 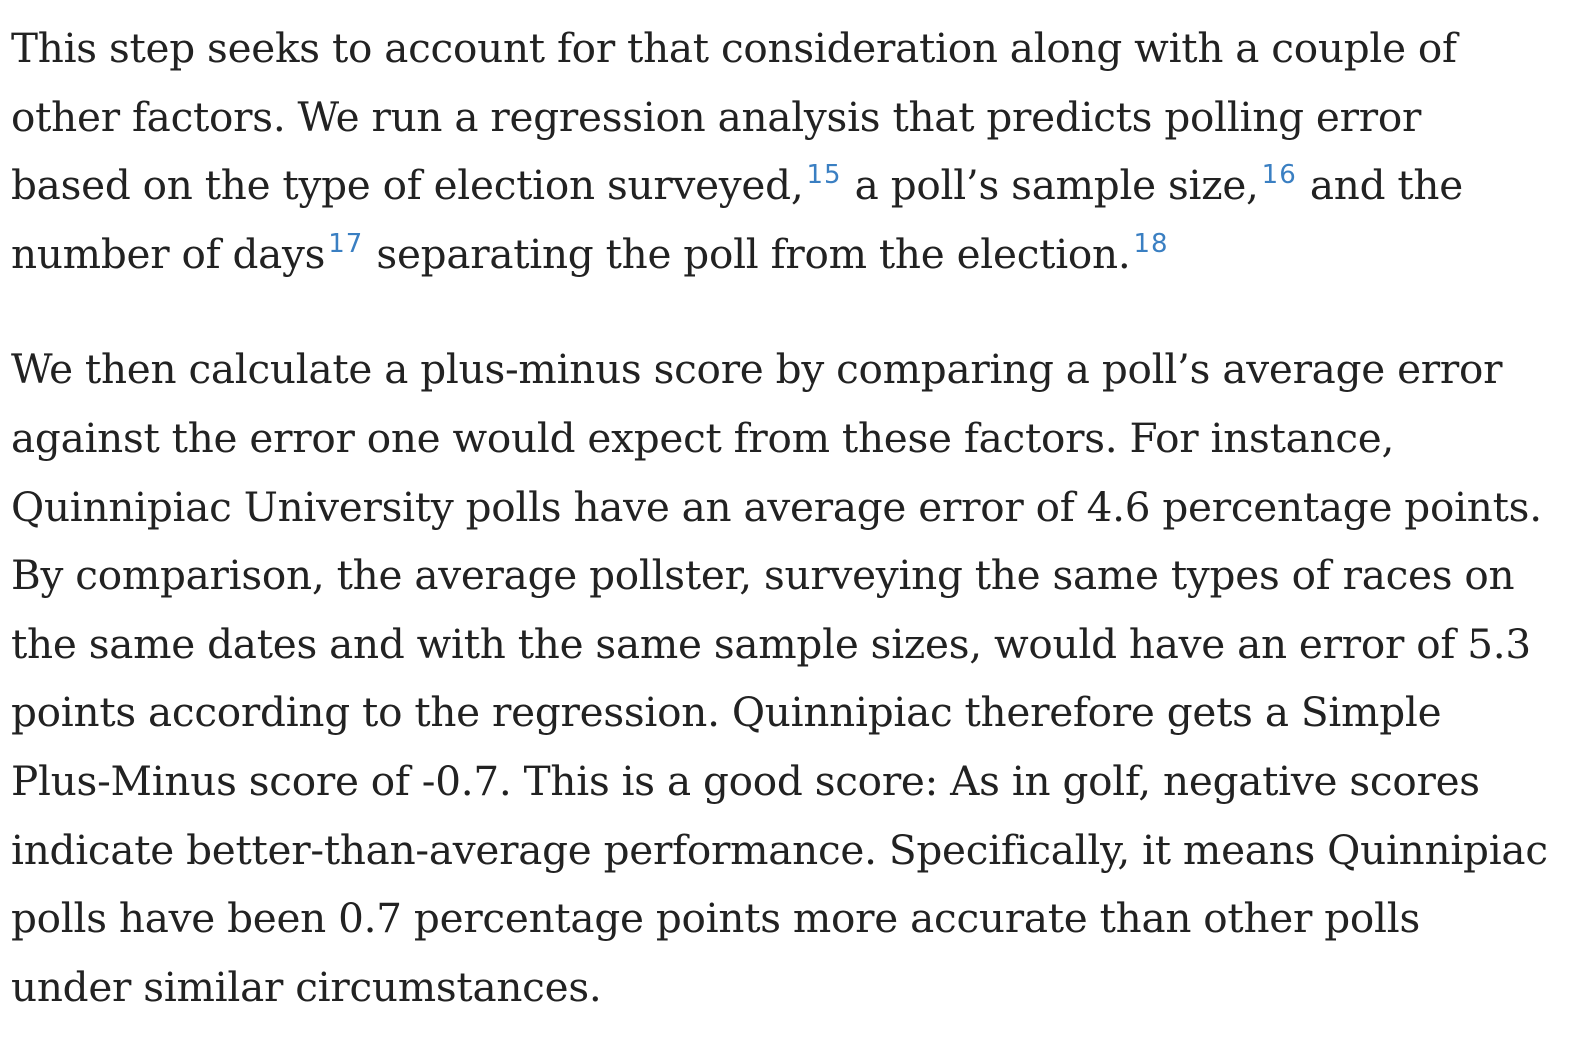 What do you see at coordinates (824, 175) in the screenshot?
I see `footnote-link-15: 15` at bounding box center [824, 175].